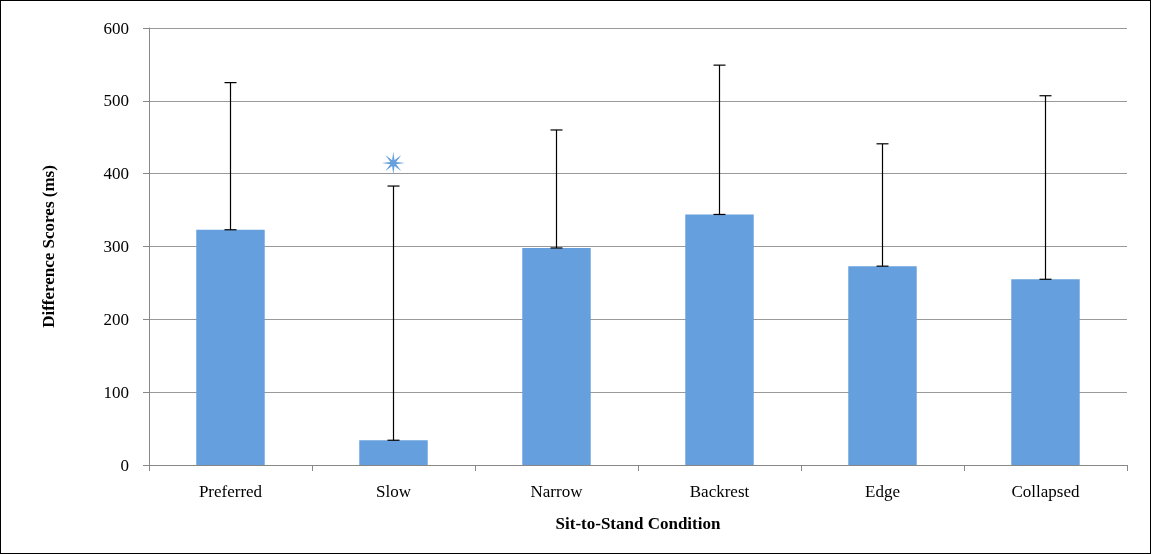 The height and width of the screenshot is (554, 1151). Describe the element at coordinates (882, 491) in the screenshot. I see `x-tick-label: Edge` at that location.